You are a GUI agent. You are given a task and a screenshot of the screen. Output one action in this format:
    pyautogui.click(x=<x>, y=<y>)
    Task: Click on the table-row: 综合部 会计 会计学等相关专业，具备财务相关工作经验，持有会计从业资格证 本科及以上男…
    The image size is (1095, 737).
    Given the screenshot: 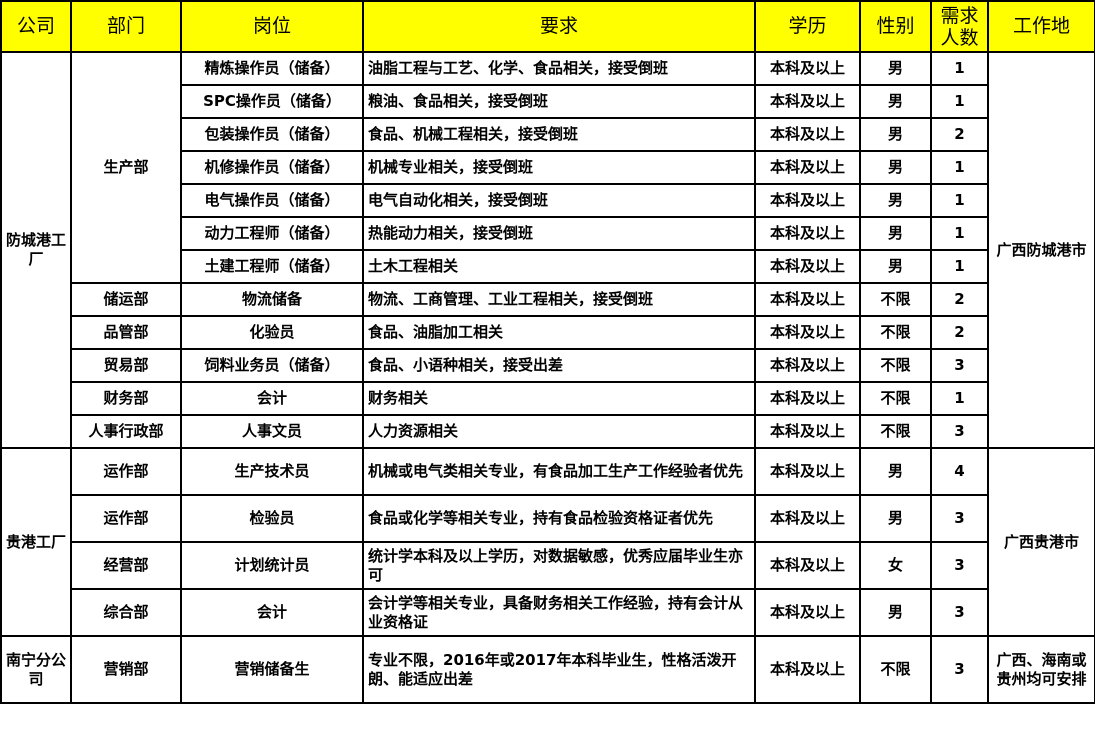 What is the action you would take?
    pyautogui.click(x=548, y=612)
    